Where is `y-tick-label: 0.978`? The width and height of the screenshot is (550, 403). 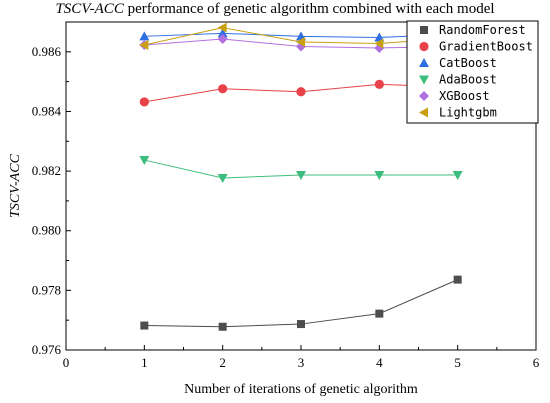
y-tick-label: 0.978 is located at coordinates (46, 289).